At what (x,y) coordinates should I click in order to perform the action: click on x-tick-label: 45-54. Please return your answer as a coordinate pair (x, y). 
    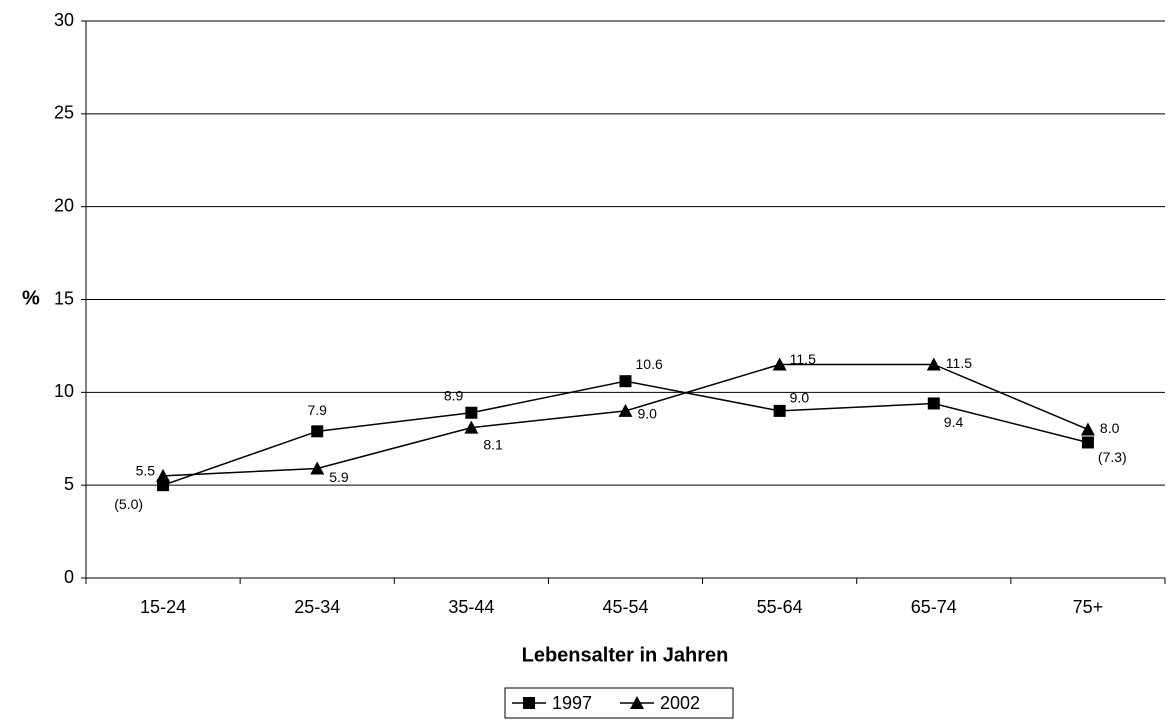
    Looking at the image, I should click on (625, 607).